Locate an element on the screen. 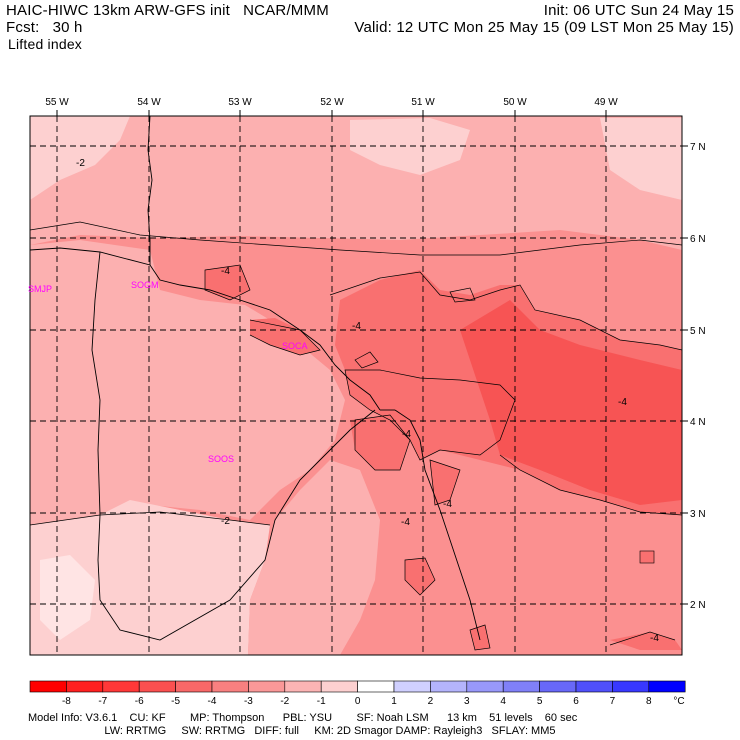  border-sur-fg-north is located at coordinates (150, 190).